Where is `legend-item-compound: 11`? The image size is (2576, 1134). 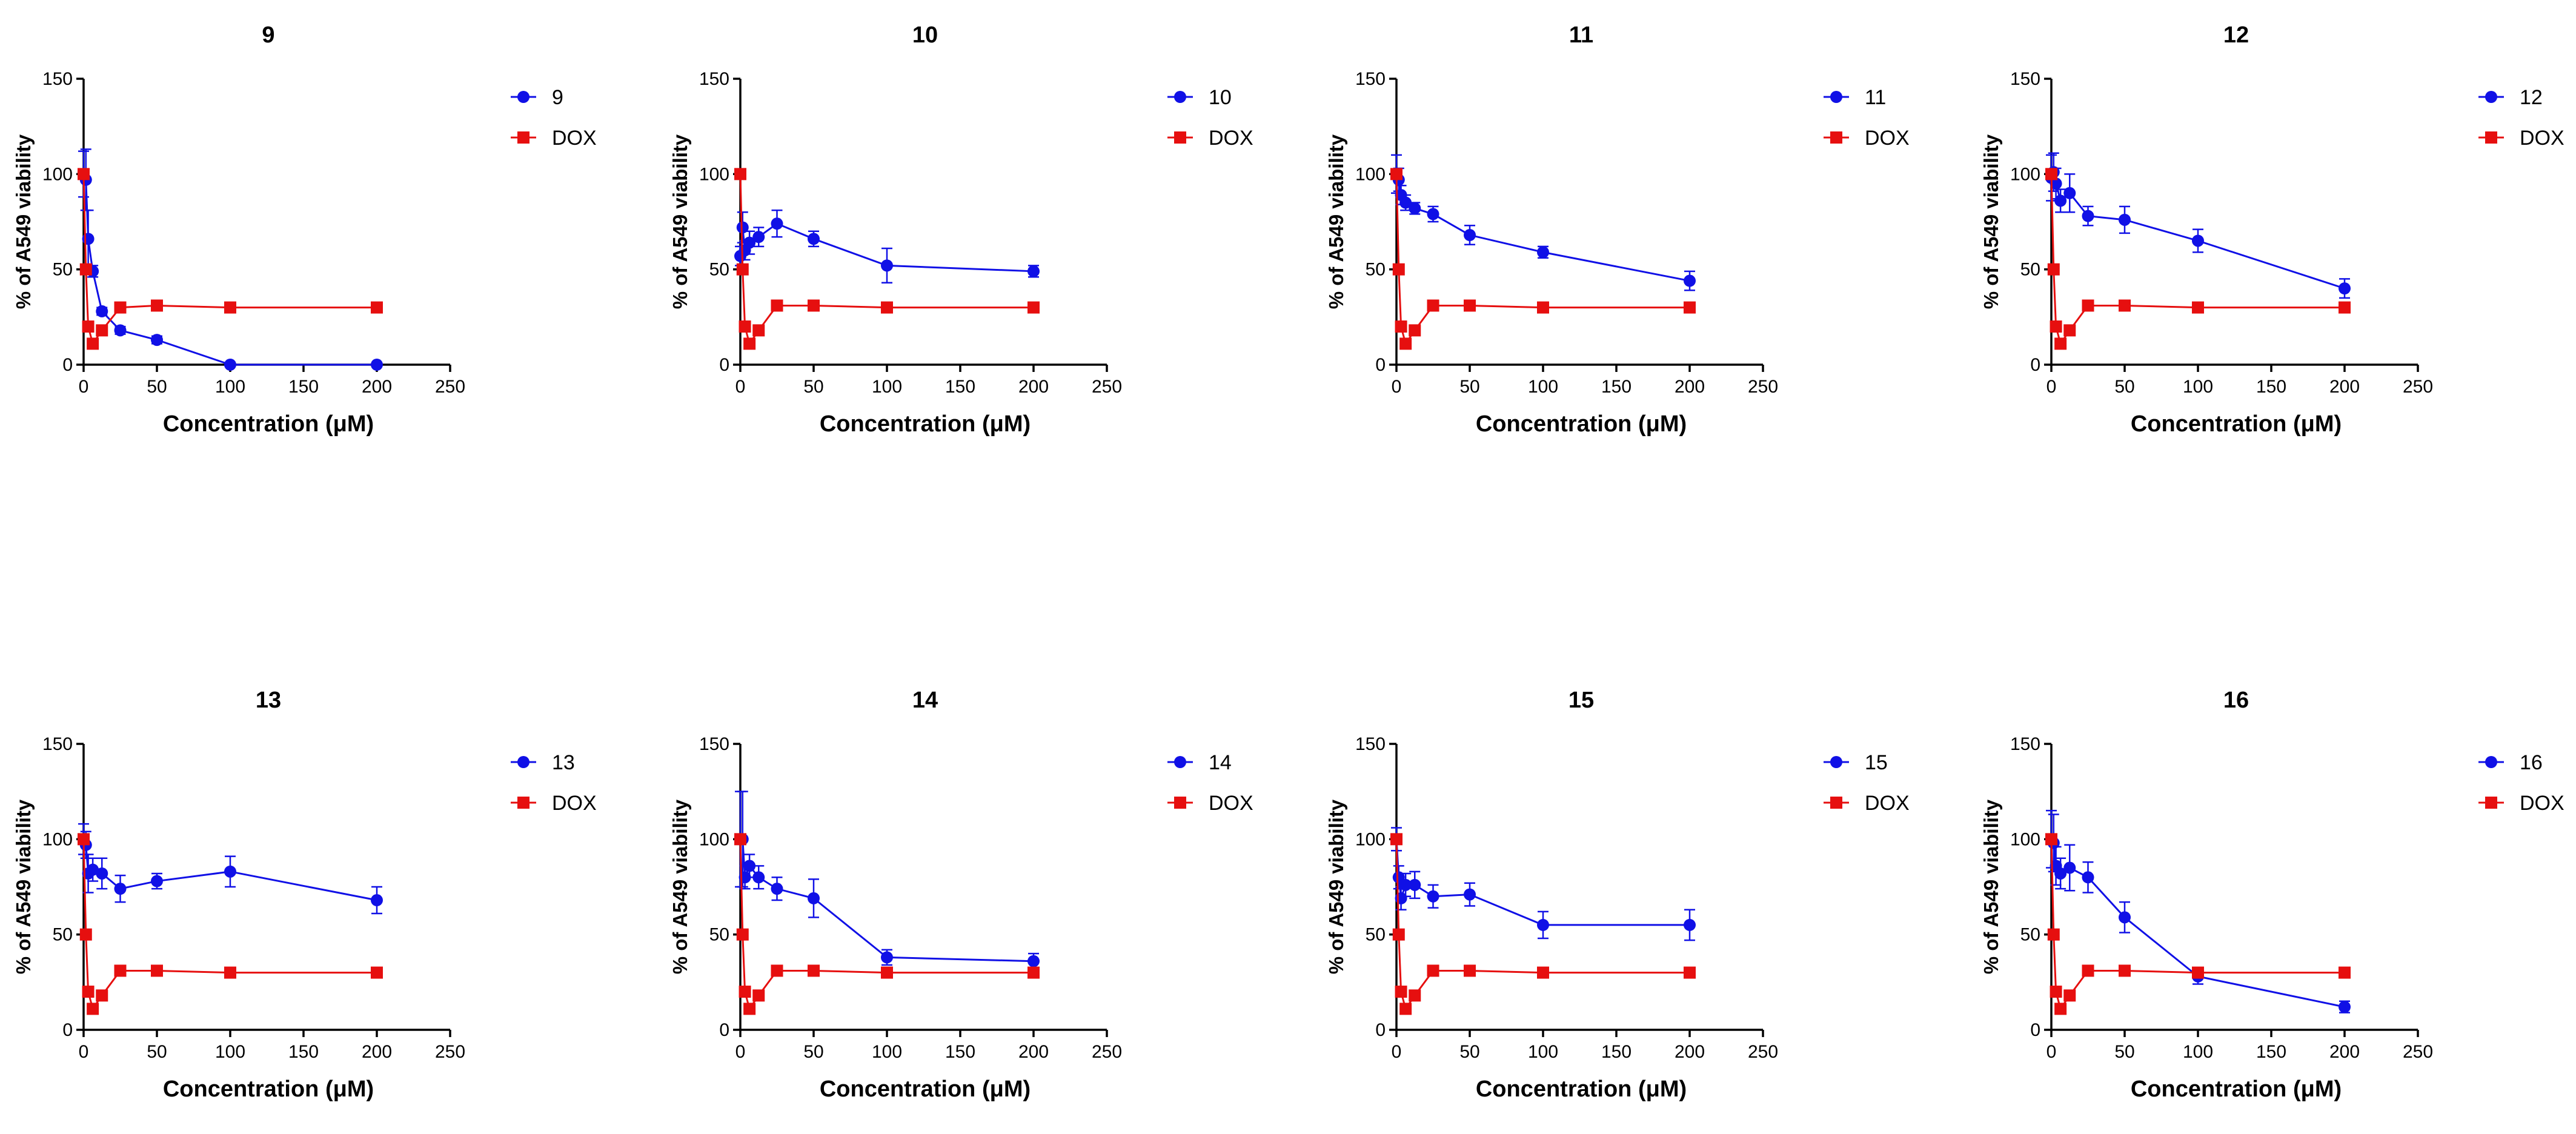
legend-item-compound: 11 is located at coordinates (1855, 97).